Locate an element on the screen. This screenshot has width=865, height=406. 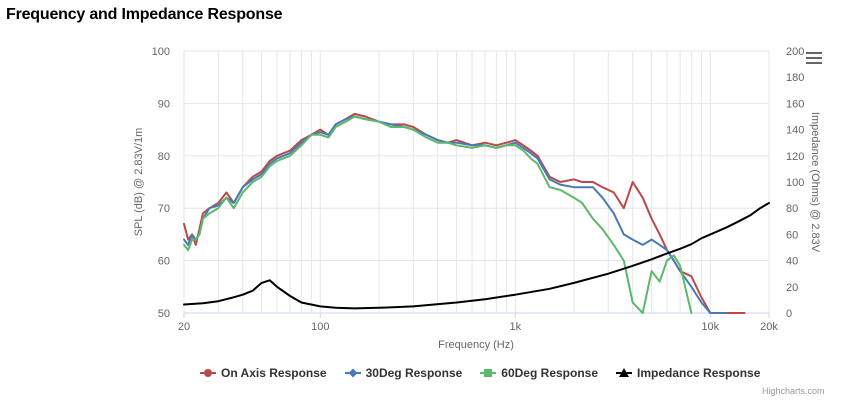
y-right-tick-label: 200 is located at coordinates (795, 52).